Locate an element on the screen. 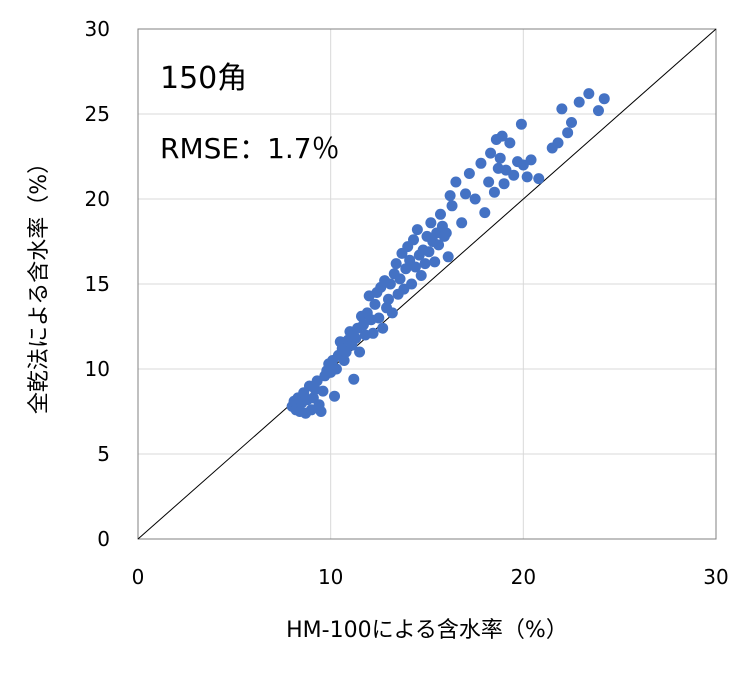  y-tick-label: 0 is located at coordinates (103, 539).